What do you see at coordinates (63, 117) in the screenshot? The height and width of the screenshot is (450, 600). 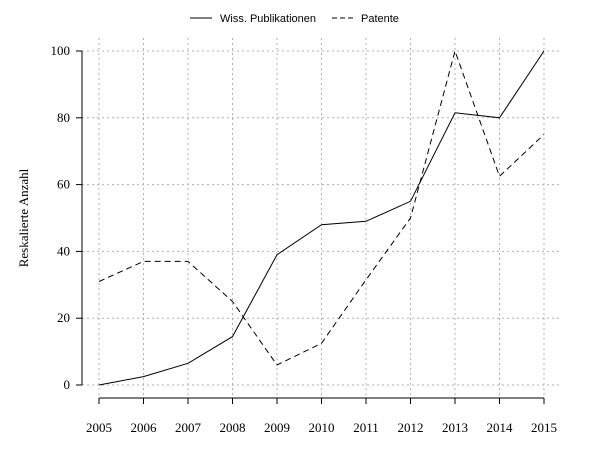 I see `y-tick-label: 80` at bounding box center [63, 117].